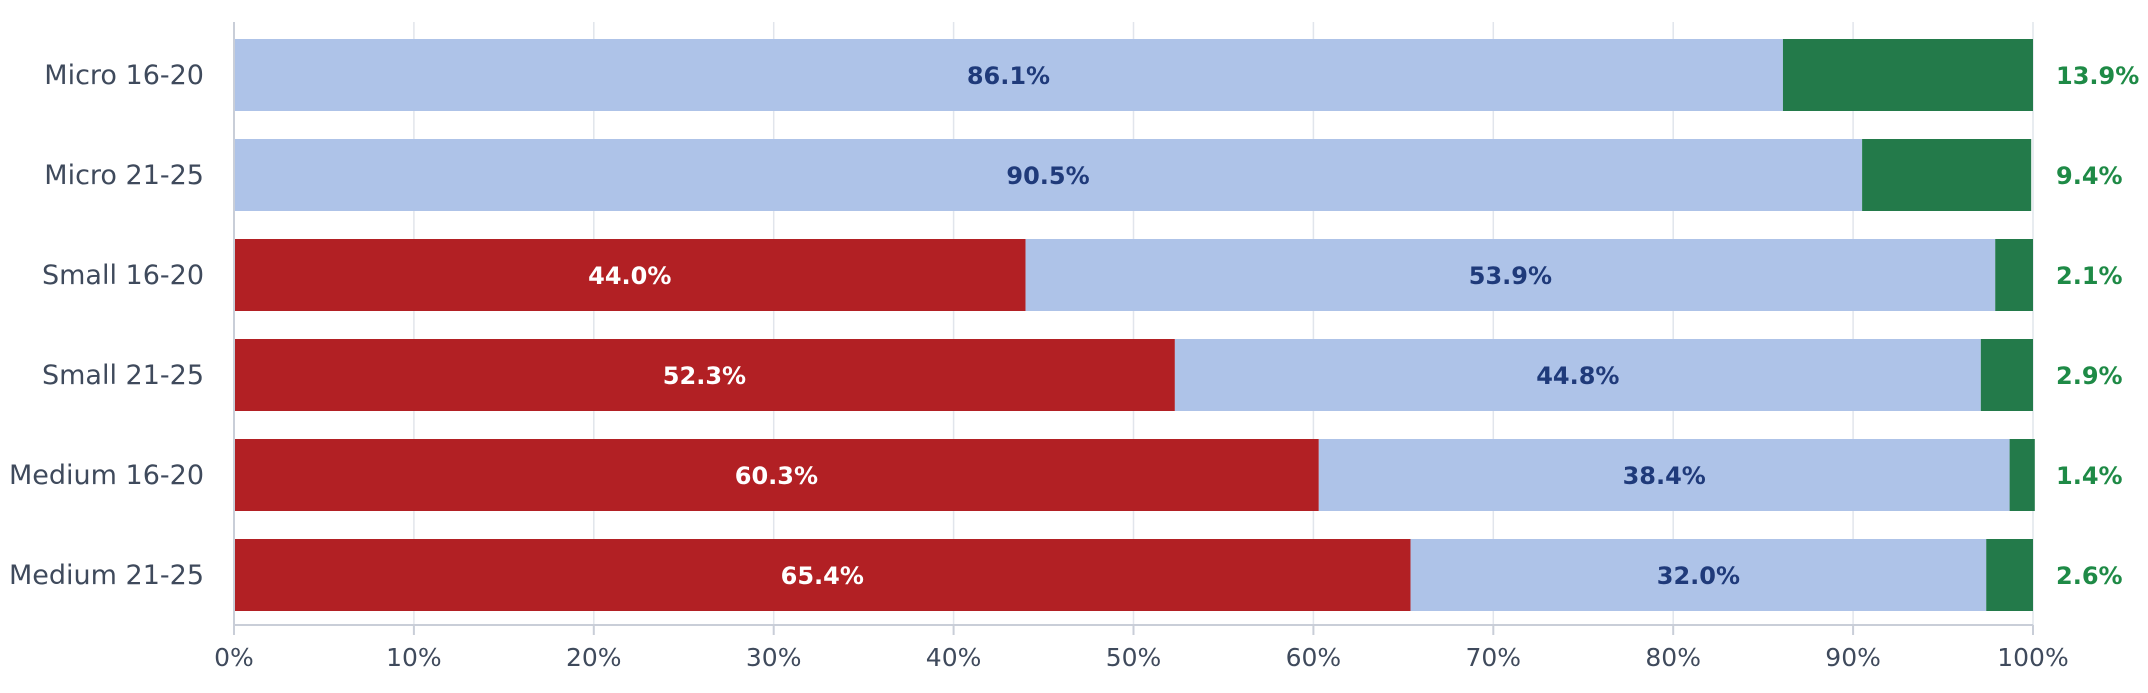 The image size is (2148, 693). I want to click on data-label: 65.4%, so click(822, 576).